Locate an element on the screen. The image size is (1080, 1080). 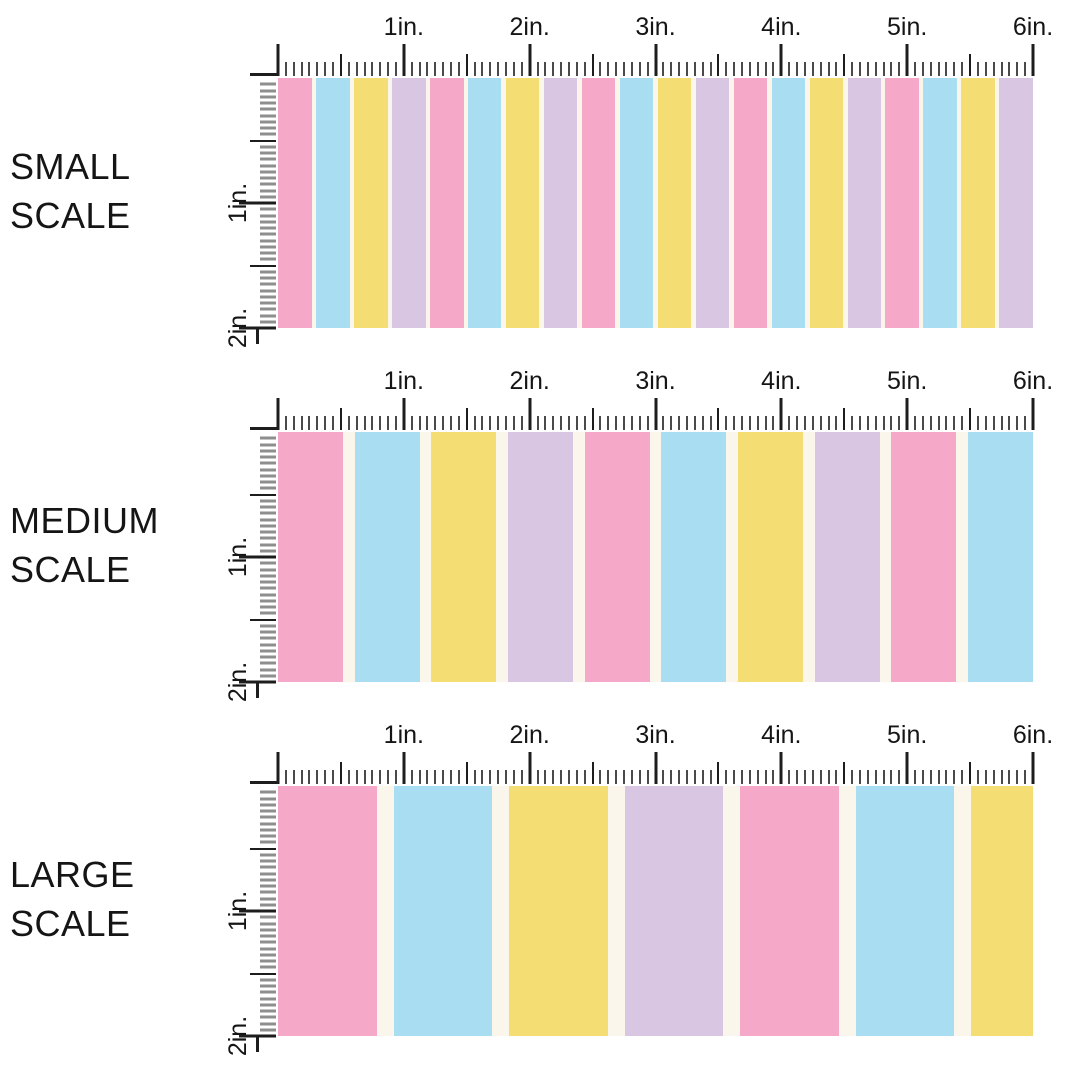
side-inch-label: 1in. is located at coordinates (237, 203).